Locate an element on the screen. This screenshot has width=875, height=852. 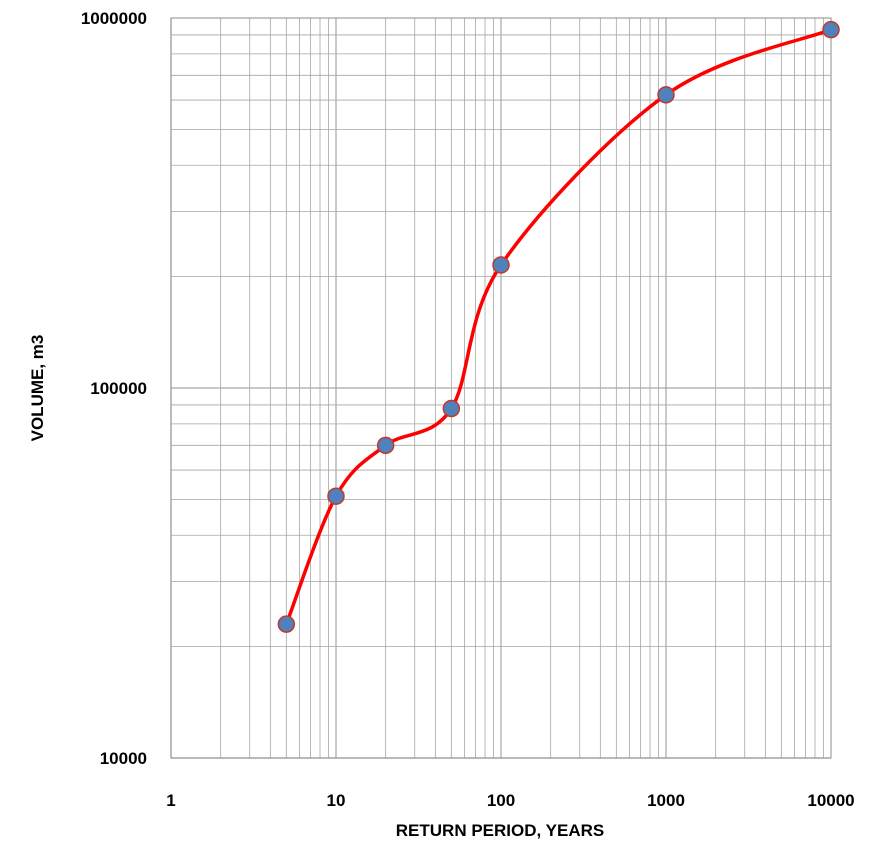
x-axis-title: RETURN PERIOD, YEARS is located at coordinates (500, 830).